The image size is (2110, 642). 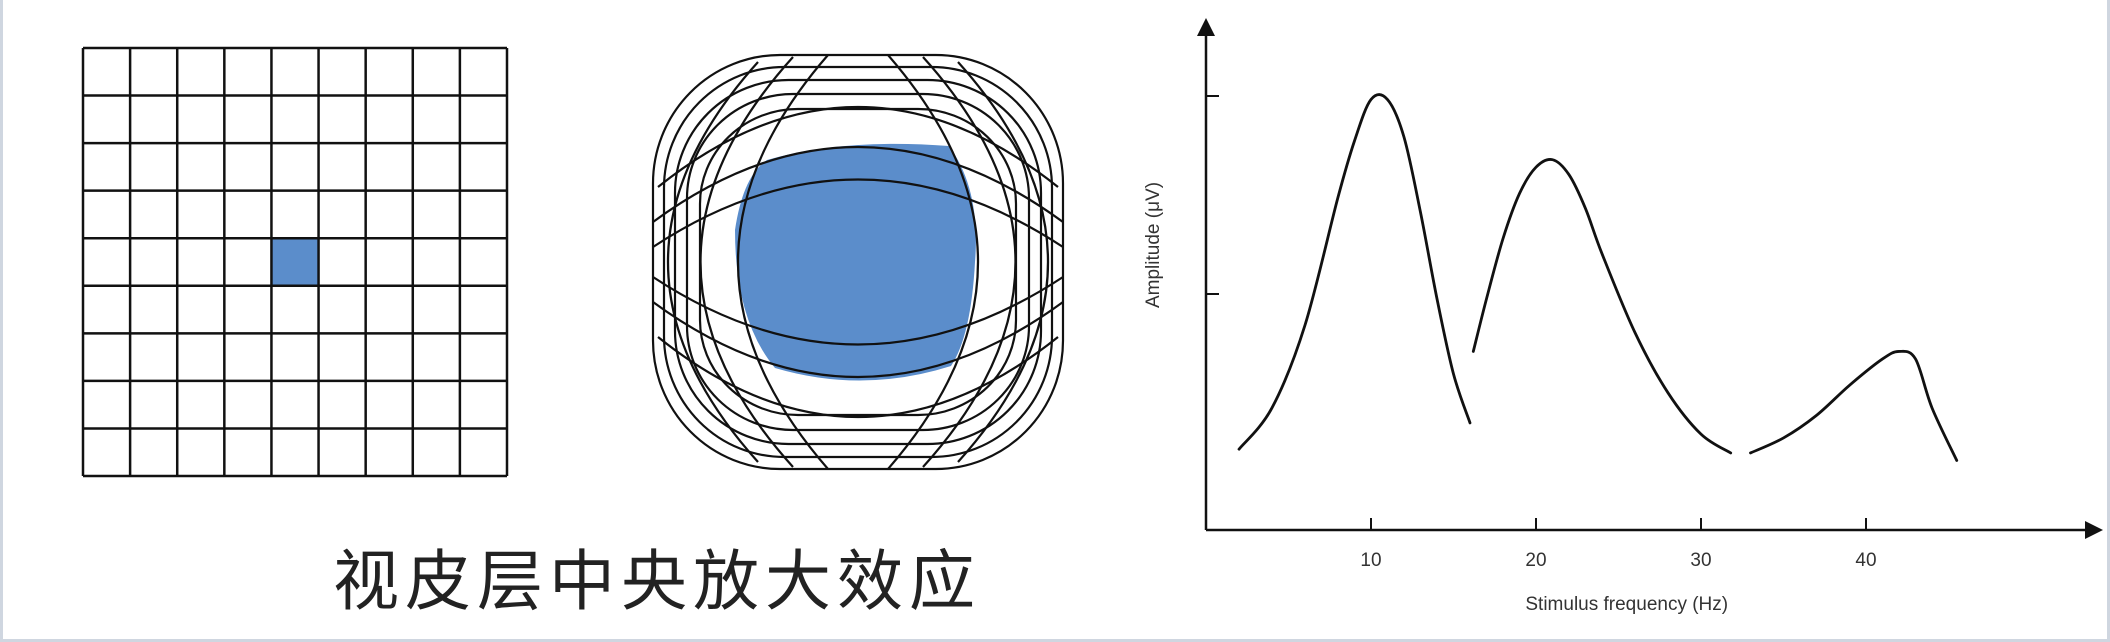 I want to click on x-axis-label: Stimulus frequency (Hz), so click(x=1626, y=604).